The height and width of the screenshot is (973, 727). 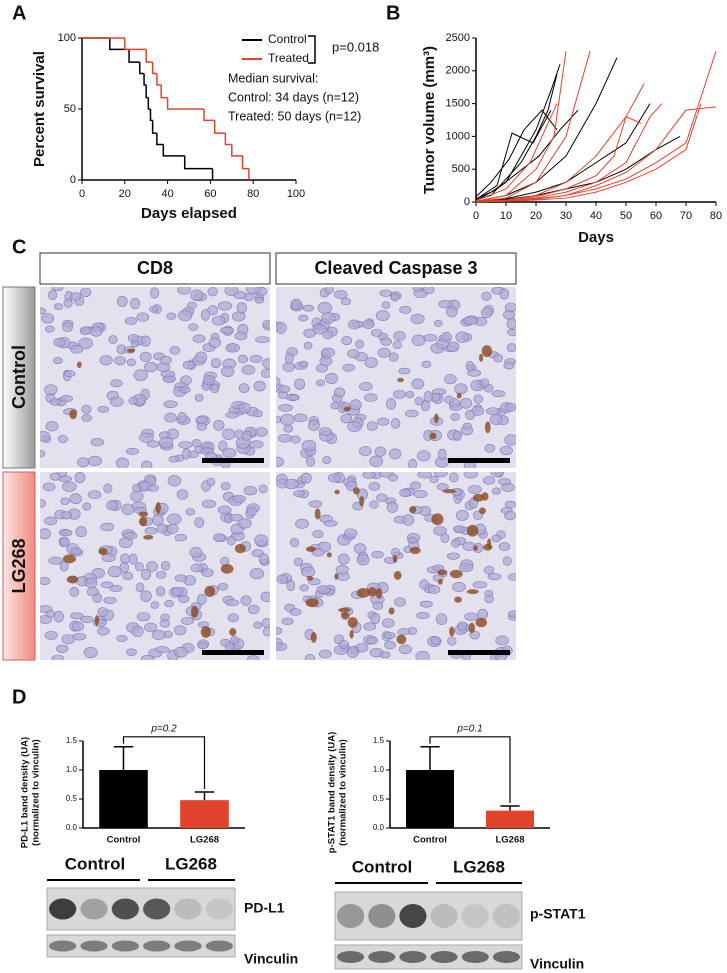 What do you see at coordinates (19, 13) in the screenshot?
I see `panel-label: A` at bounding box center [19, 13].